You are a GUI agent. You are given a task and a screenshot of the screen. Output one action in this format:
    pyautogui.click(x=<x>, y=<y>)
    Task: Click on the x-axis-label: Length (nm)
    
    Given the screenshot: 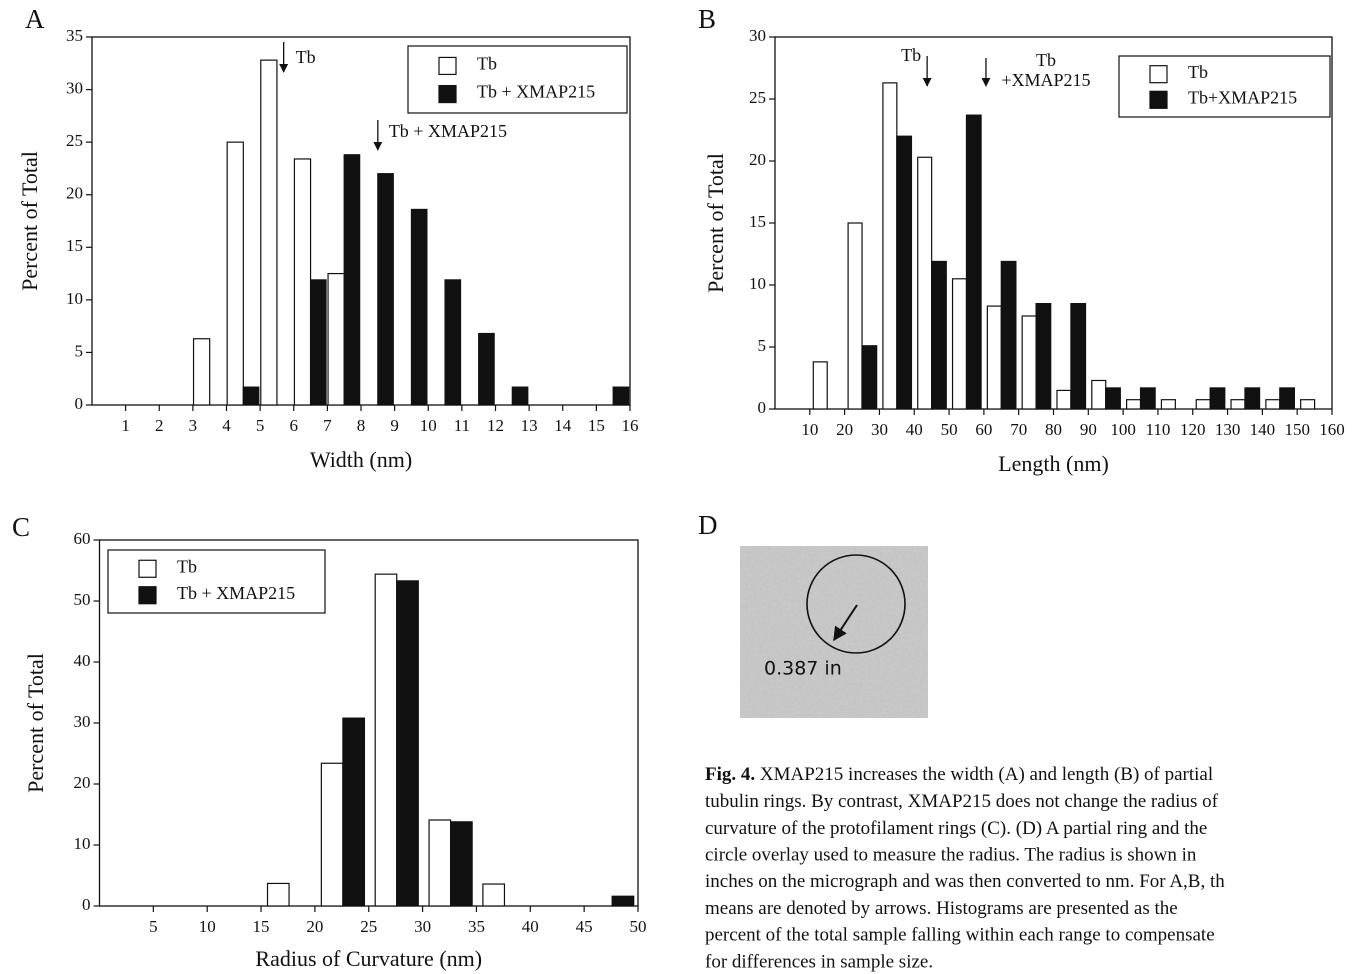 What is the action you would take?
    pyautogui.click(x=1053, y=463)
    